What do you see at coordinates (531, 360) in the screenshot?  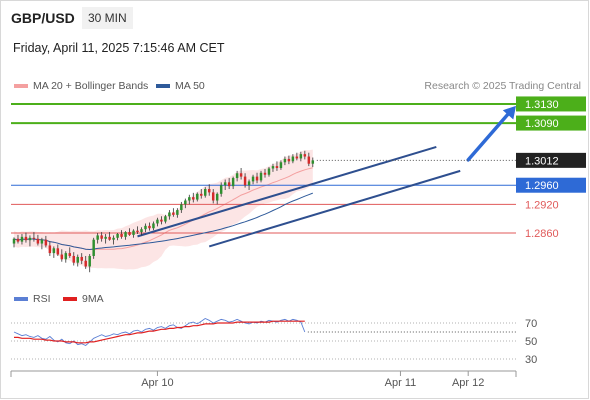 I see `rsi-tick-2: 30` at bounding box center [531, 360].